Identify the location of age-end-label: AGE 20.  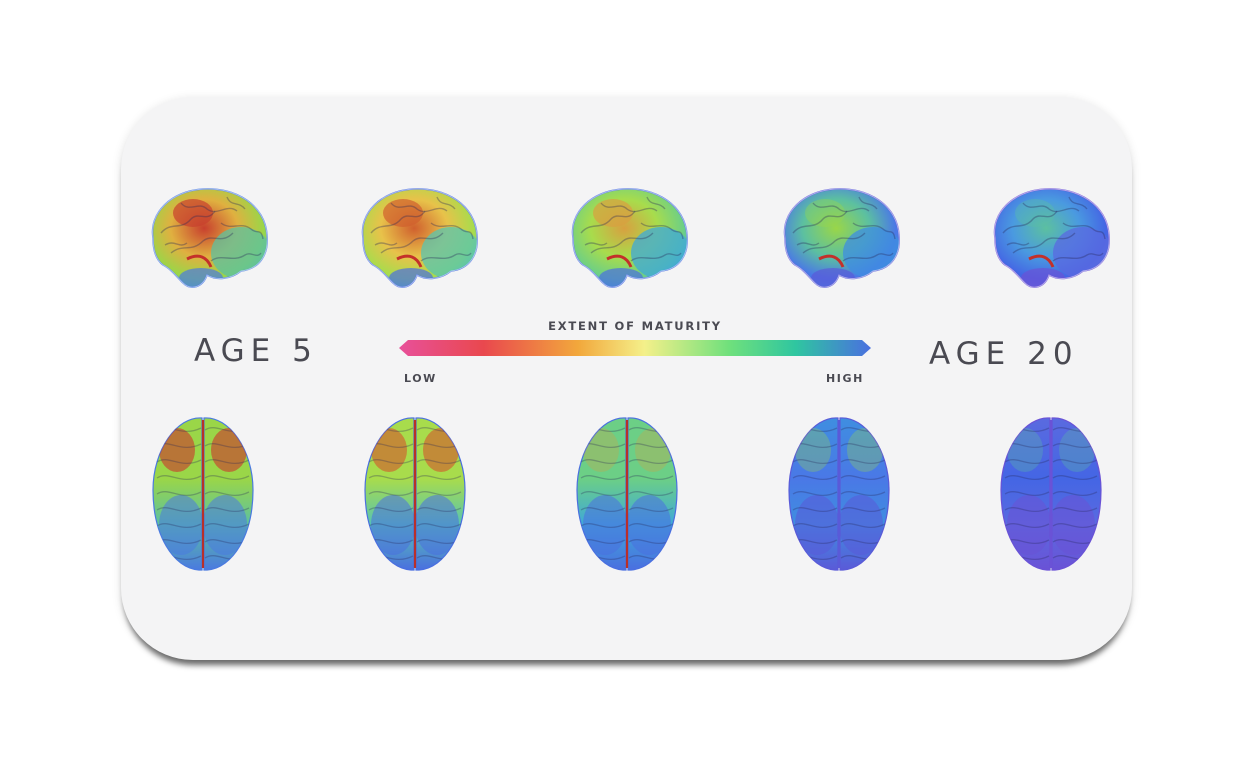
(1004, 354).